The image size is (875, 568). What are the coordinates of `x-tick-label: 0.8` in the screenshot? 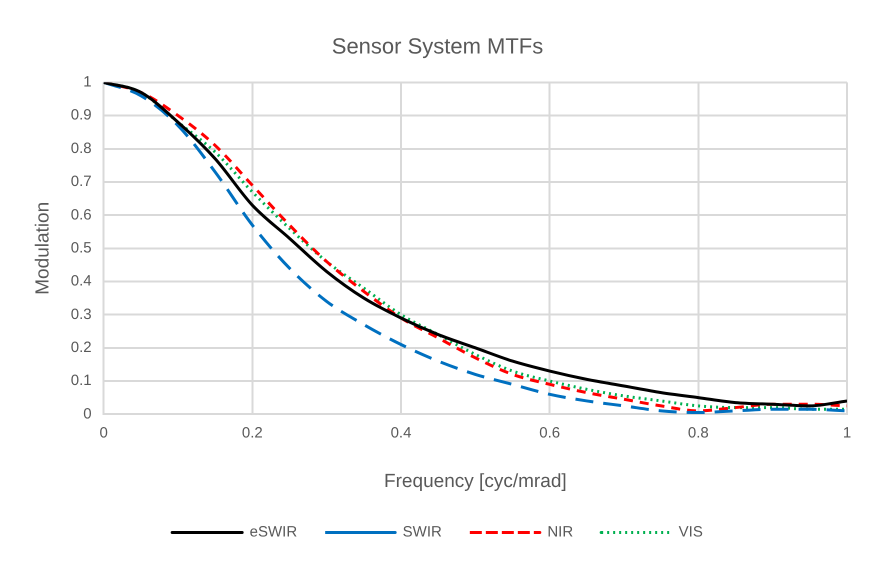 It's located at (698, 433).